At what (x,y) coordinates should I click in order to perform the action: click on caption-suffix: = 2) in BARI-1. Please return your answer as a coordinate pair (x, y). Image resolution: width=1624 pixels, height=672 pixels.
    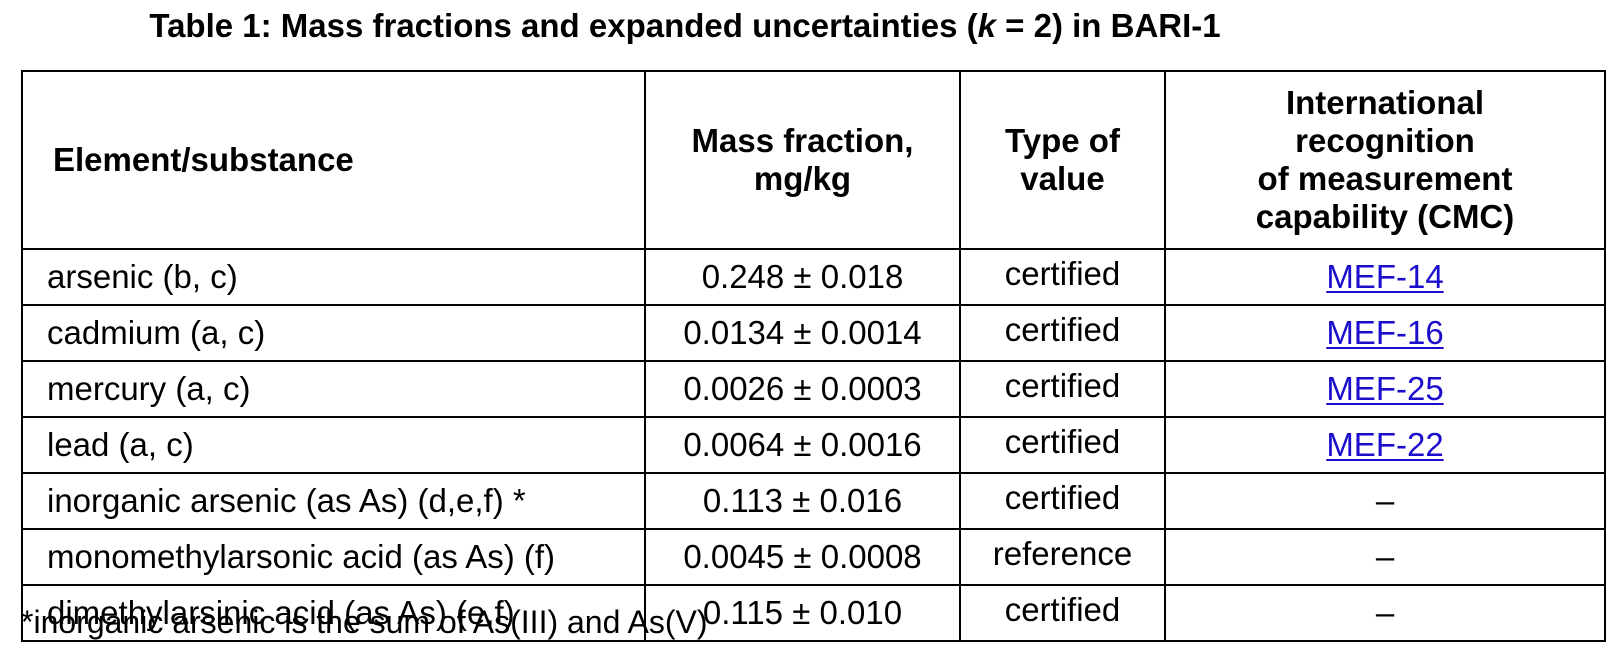
    Looking at the image, I should click on (1108, 25).